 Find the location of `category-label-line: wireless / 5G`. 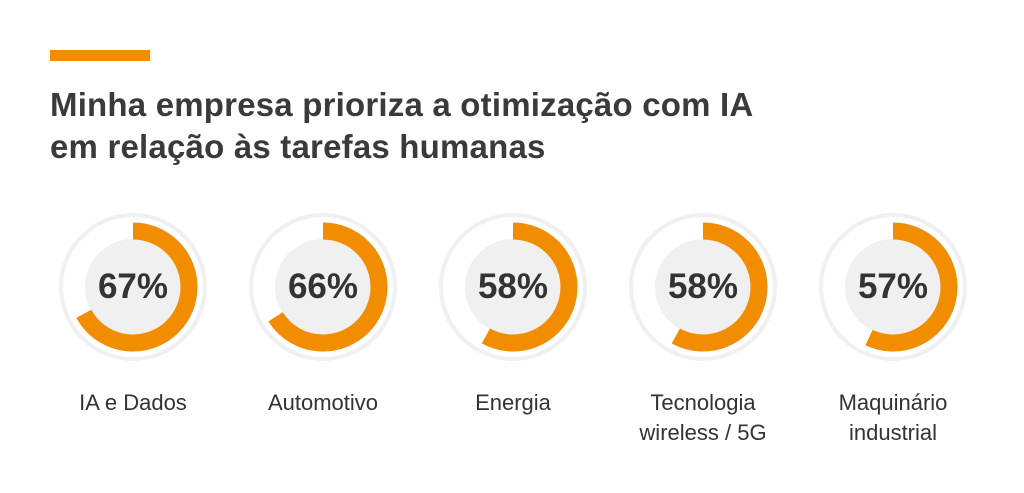

category-label-line: wireless / 5G is located at coordinates (703, 432).